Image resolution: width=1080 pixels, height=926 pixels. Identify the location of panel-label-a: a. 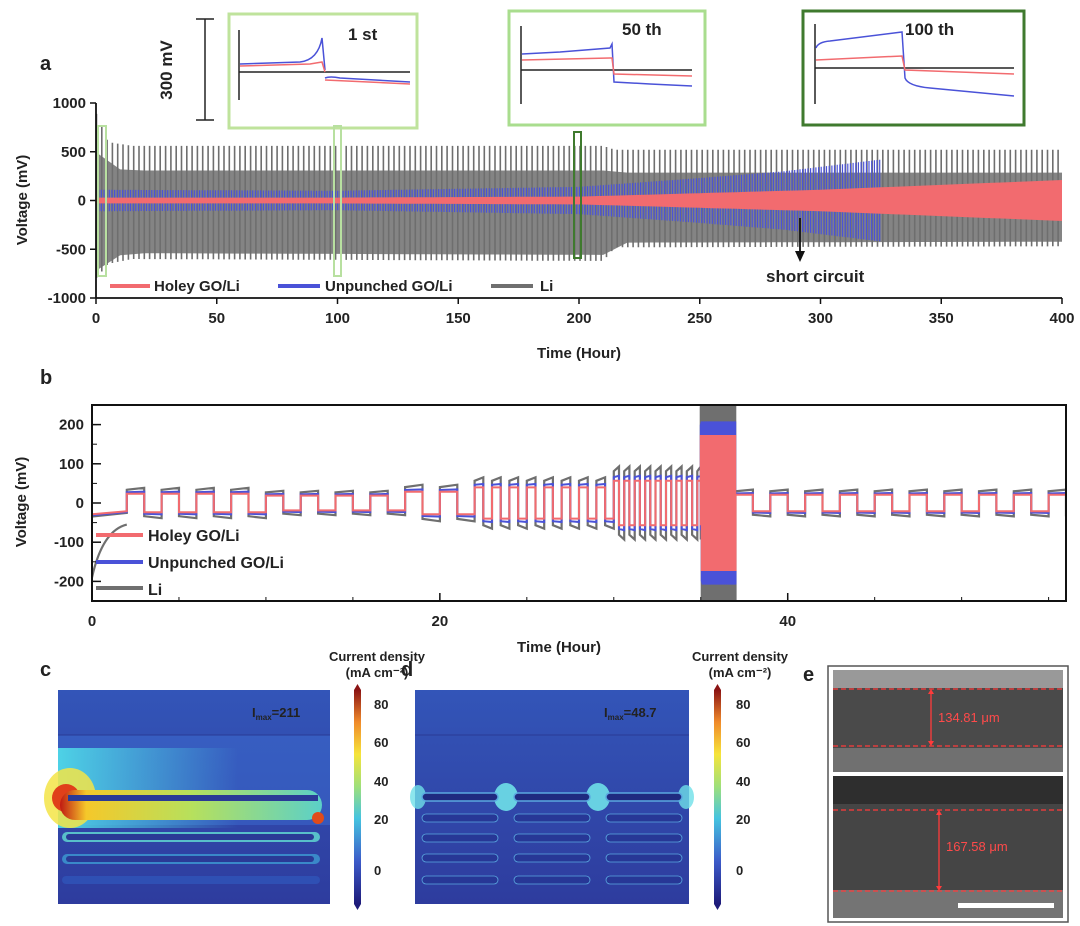
(46, 64).